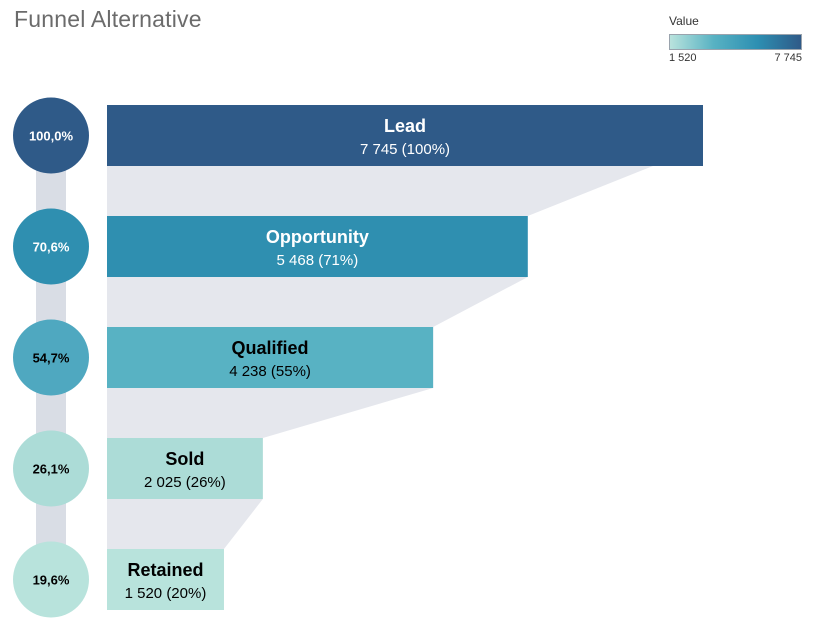 Image resolution: width=813 pixels, height=642 pixels. What do you see at coordinates (788, 58) in the screenshot?
I see `legend-max-label: 7 745` at bounding box center [788, 58].